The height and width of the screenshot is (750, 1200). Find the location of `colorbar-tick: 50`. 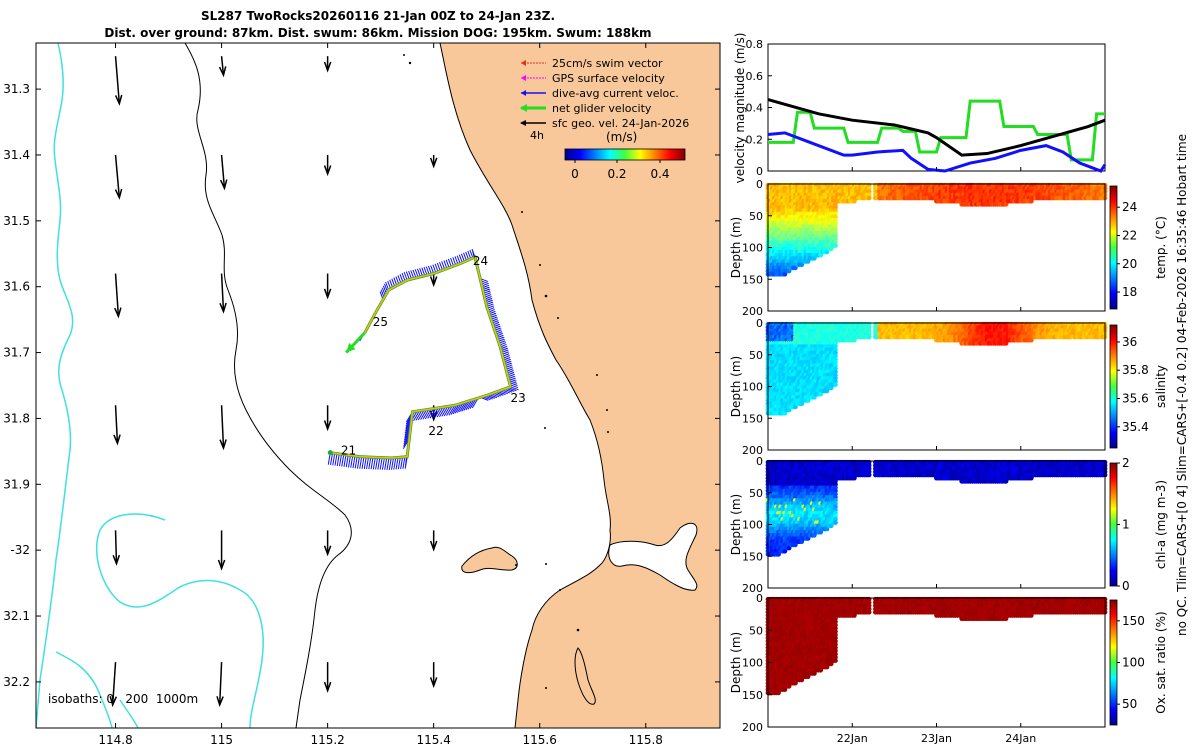

colorbar-tick: 50 is located at coordinates (1129, 704).